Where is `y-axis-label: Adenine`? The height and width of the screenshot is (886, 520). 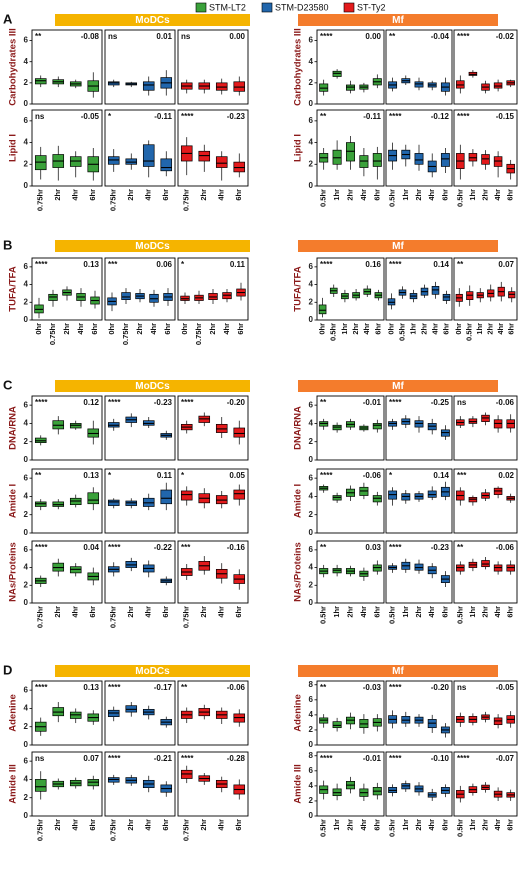 y-axis-label: Adenine is located at coordinates (298, 712).